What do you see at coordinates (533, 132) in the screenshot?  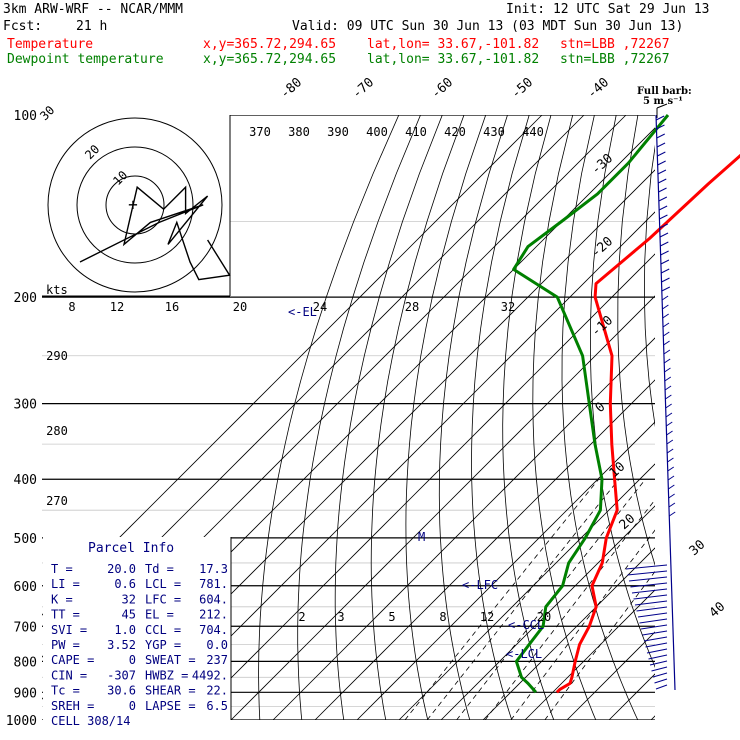 I see `theta-label: 440` at bounding box center [533, 132].